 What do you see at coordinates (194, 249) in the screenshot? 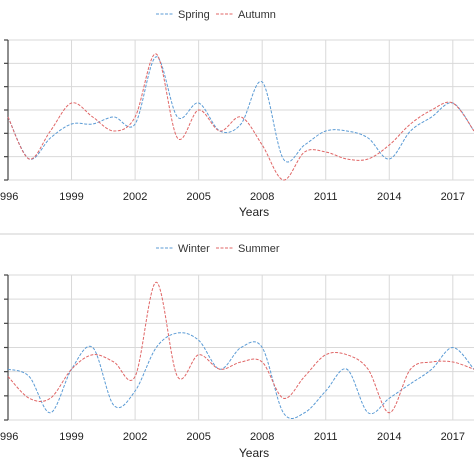
I see `legend-label-winter: Winter` at bounding box center [194, 249].